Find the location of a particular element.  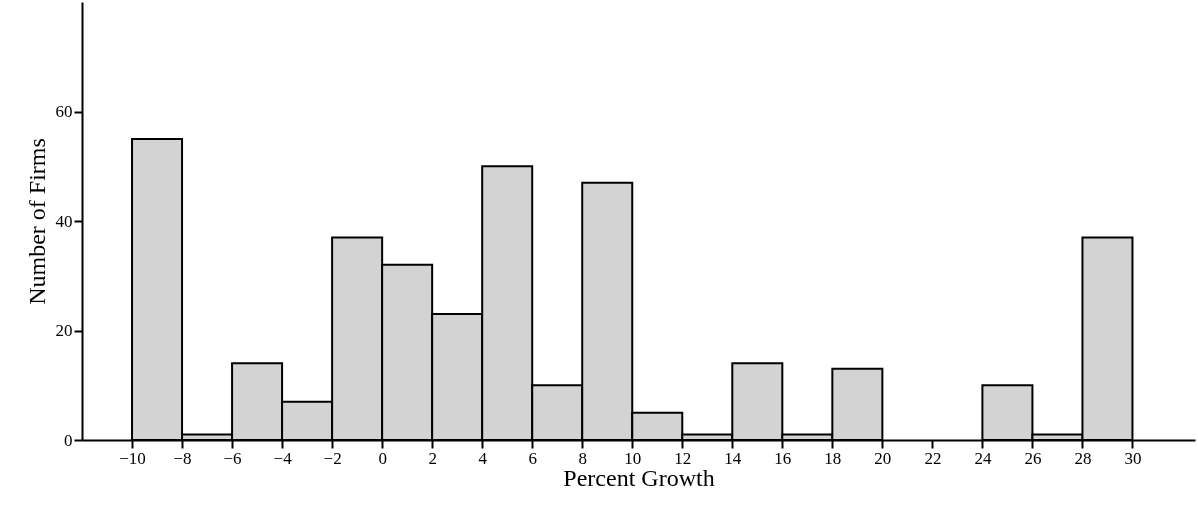

y-tick-label: 0 is located at coordinates (68, 440).